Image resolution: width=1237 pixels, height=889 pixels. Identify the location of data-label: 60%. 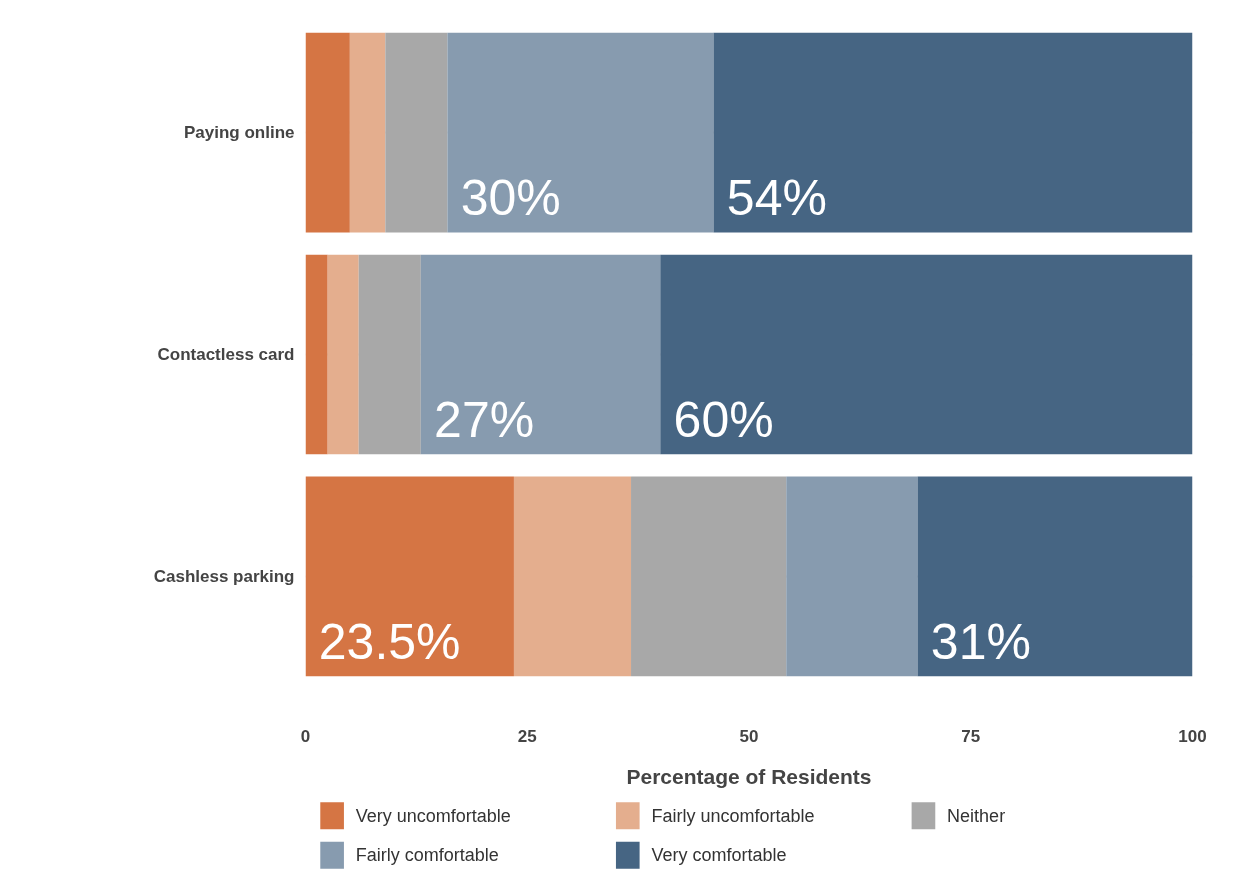
(723, 419).